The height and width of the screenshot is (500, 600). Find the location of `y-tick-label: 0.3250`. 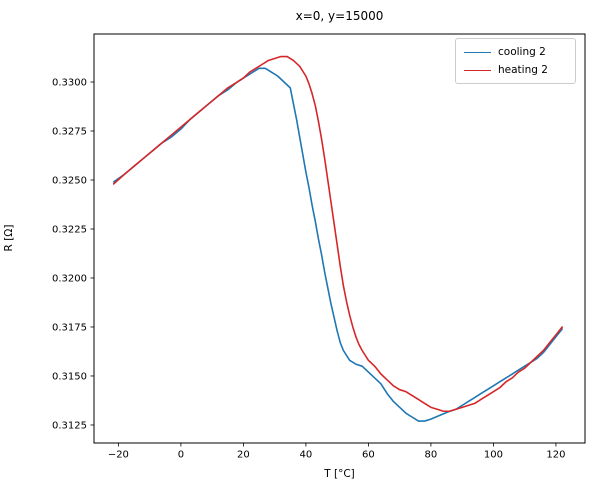

y-tick-label: 0.3250 is located at coordinates (69, 181).